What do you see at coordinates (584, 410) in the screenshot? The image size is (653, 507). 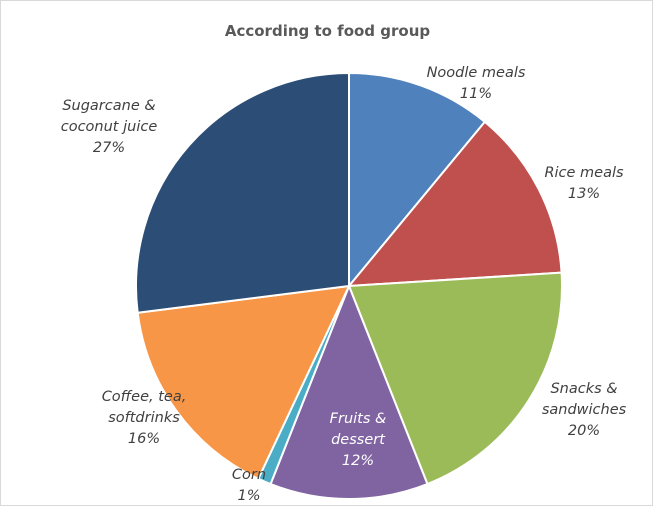 I see `data-label-snacks-and-sandwiches: Snacks & sandwiches 20%` at bounding box center [584, 410].